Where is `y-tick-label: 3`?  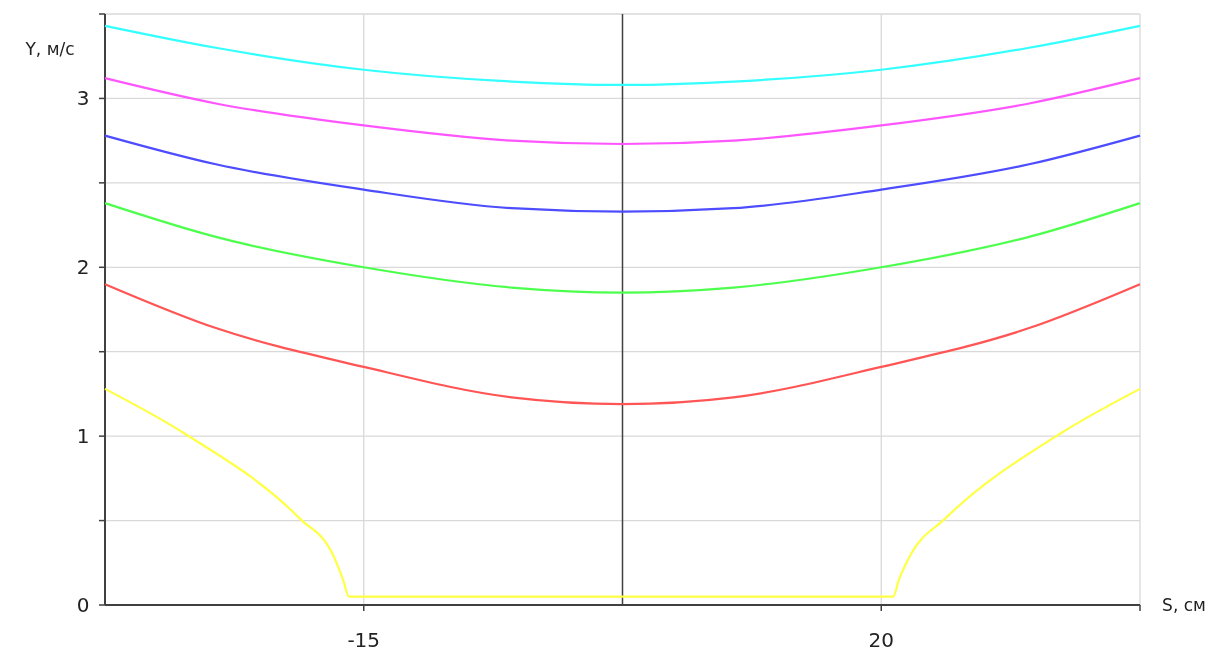
y-tick-label: 3 is located at coordinates (83, 98).